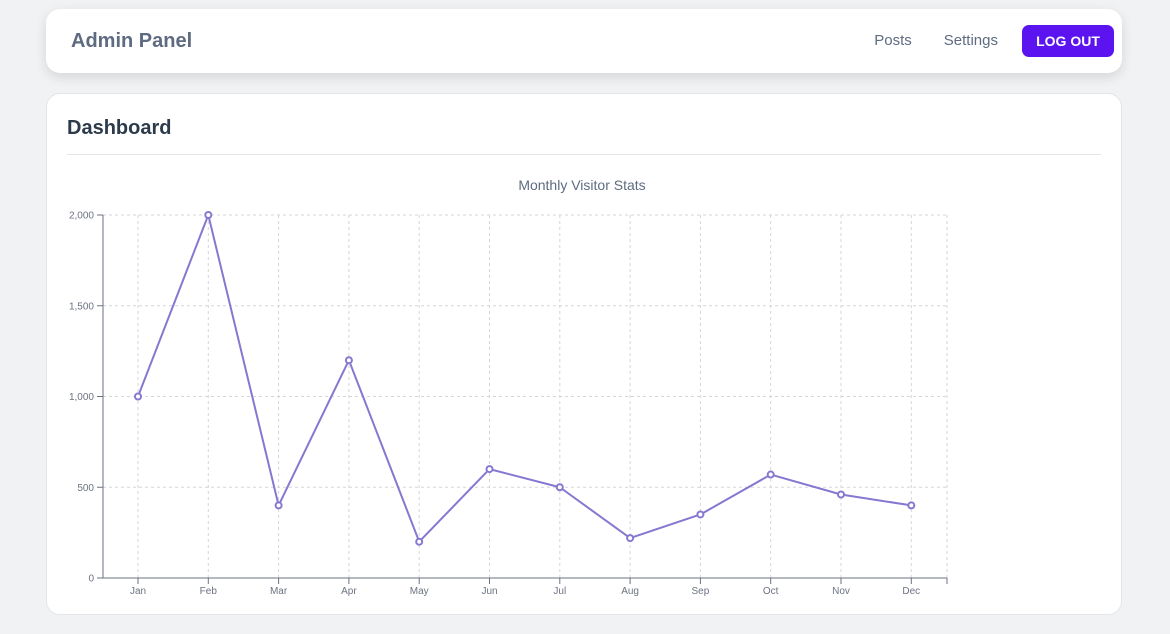 This screenshot has width=1170, height=634. Describe the element at coordinates (278, 505) in the screenshot. I see `data-point-mar` at that location.